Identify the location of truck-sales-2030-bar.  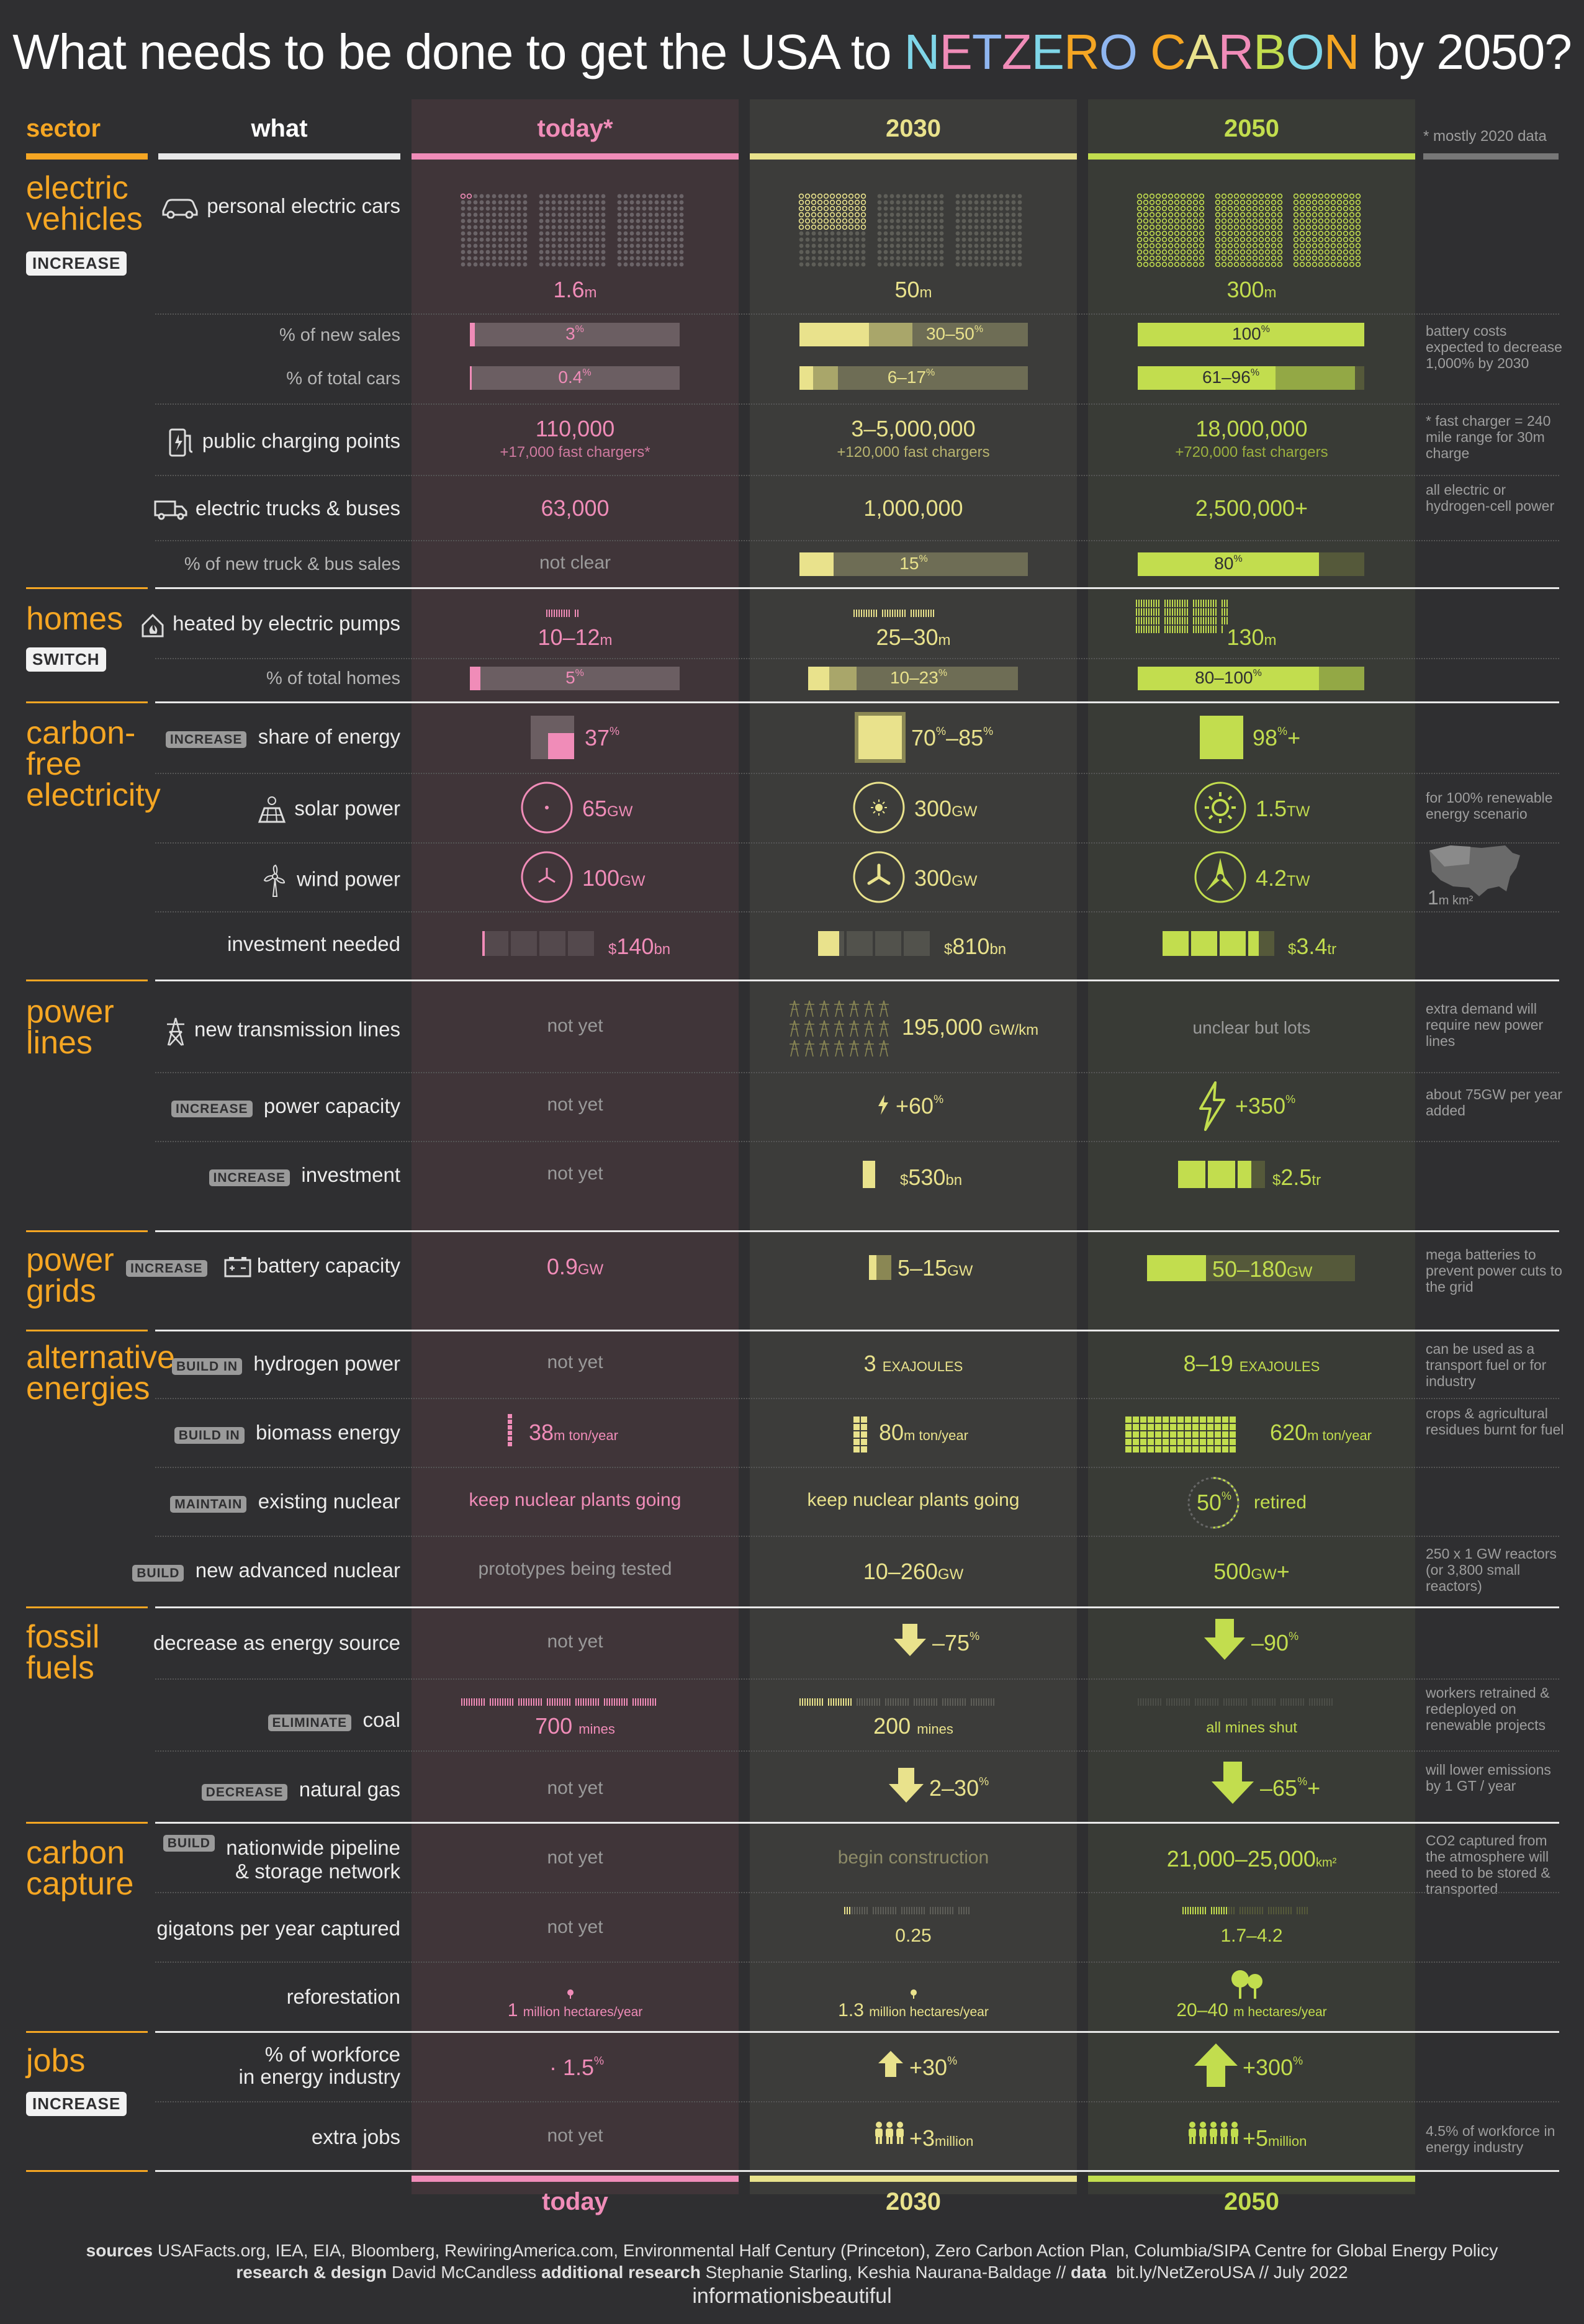
(913, 564).